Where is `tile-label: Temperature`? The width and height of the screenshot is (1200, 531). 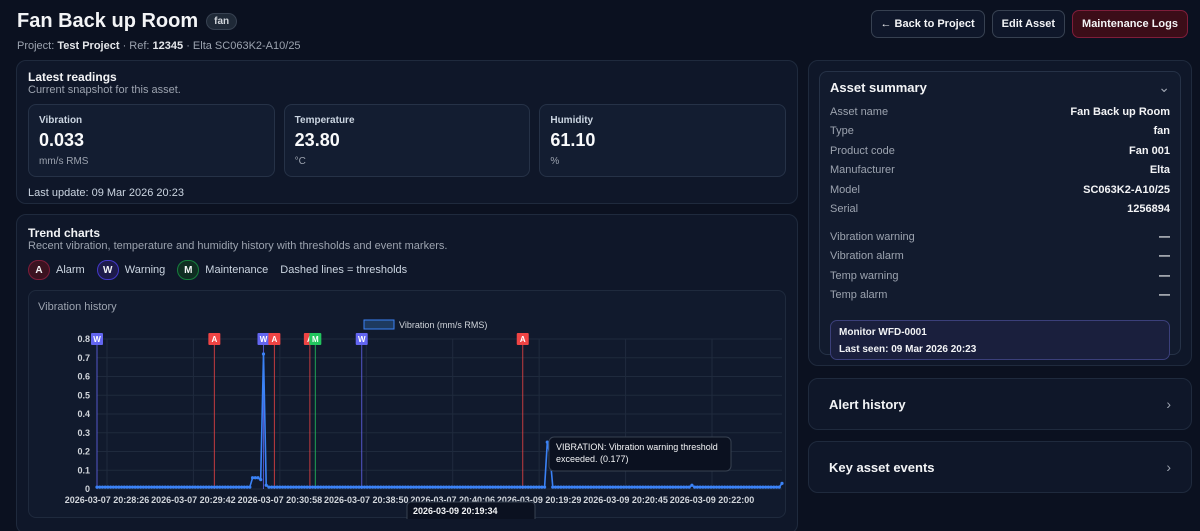 tile-label: Temperature is located at coordinates (324, 120).